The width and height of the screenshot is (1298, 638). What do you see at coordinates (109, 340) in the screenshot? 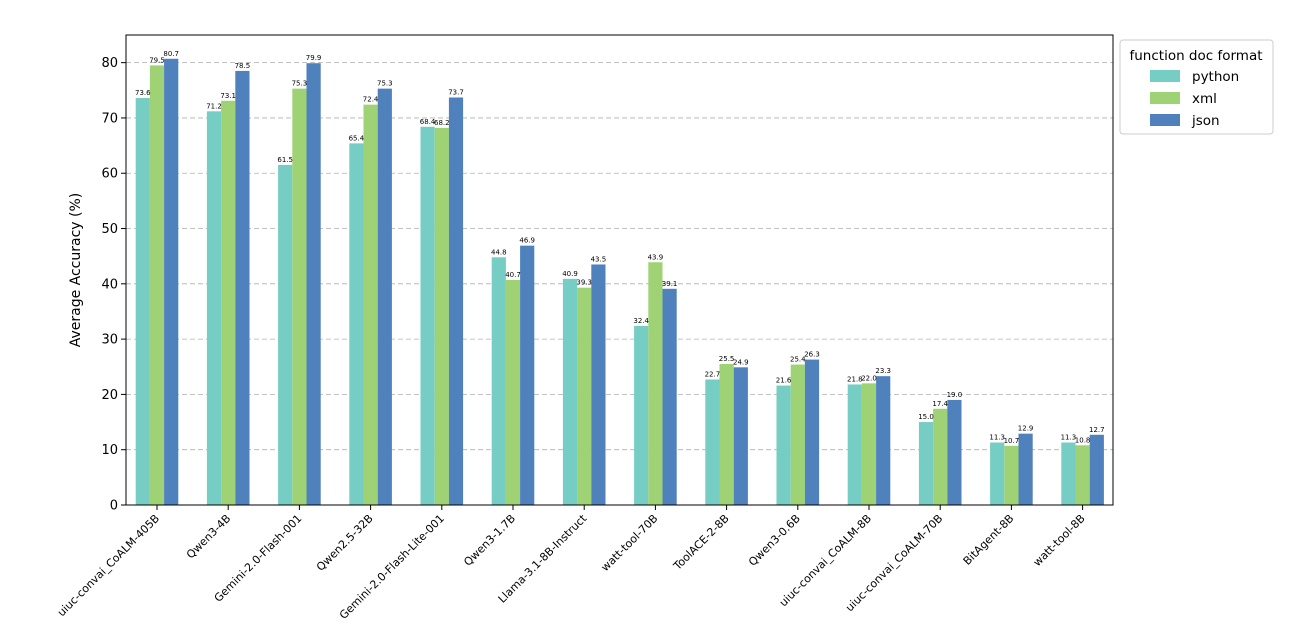
I see `y-tick-label: 30` at bounding box center [109, 340].